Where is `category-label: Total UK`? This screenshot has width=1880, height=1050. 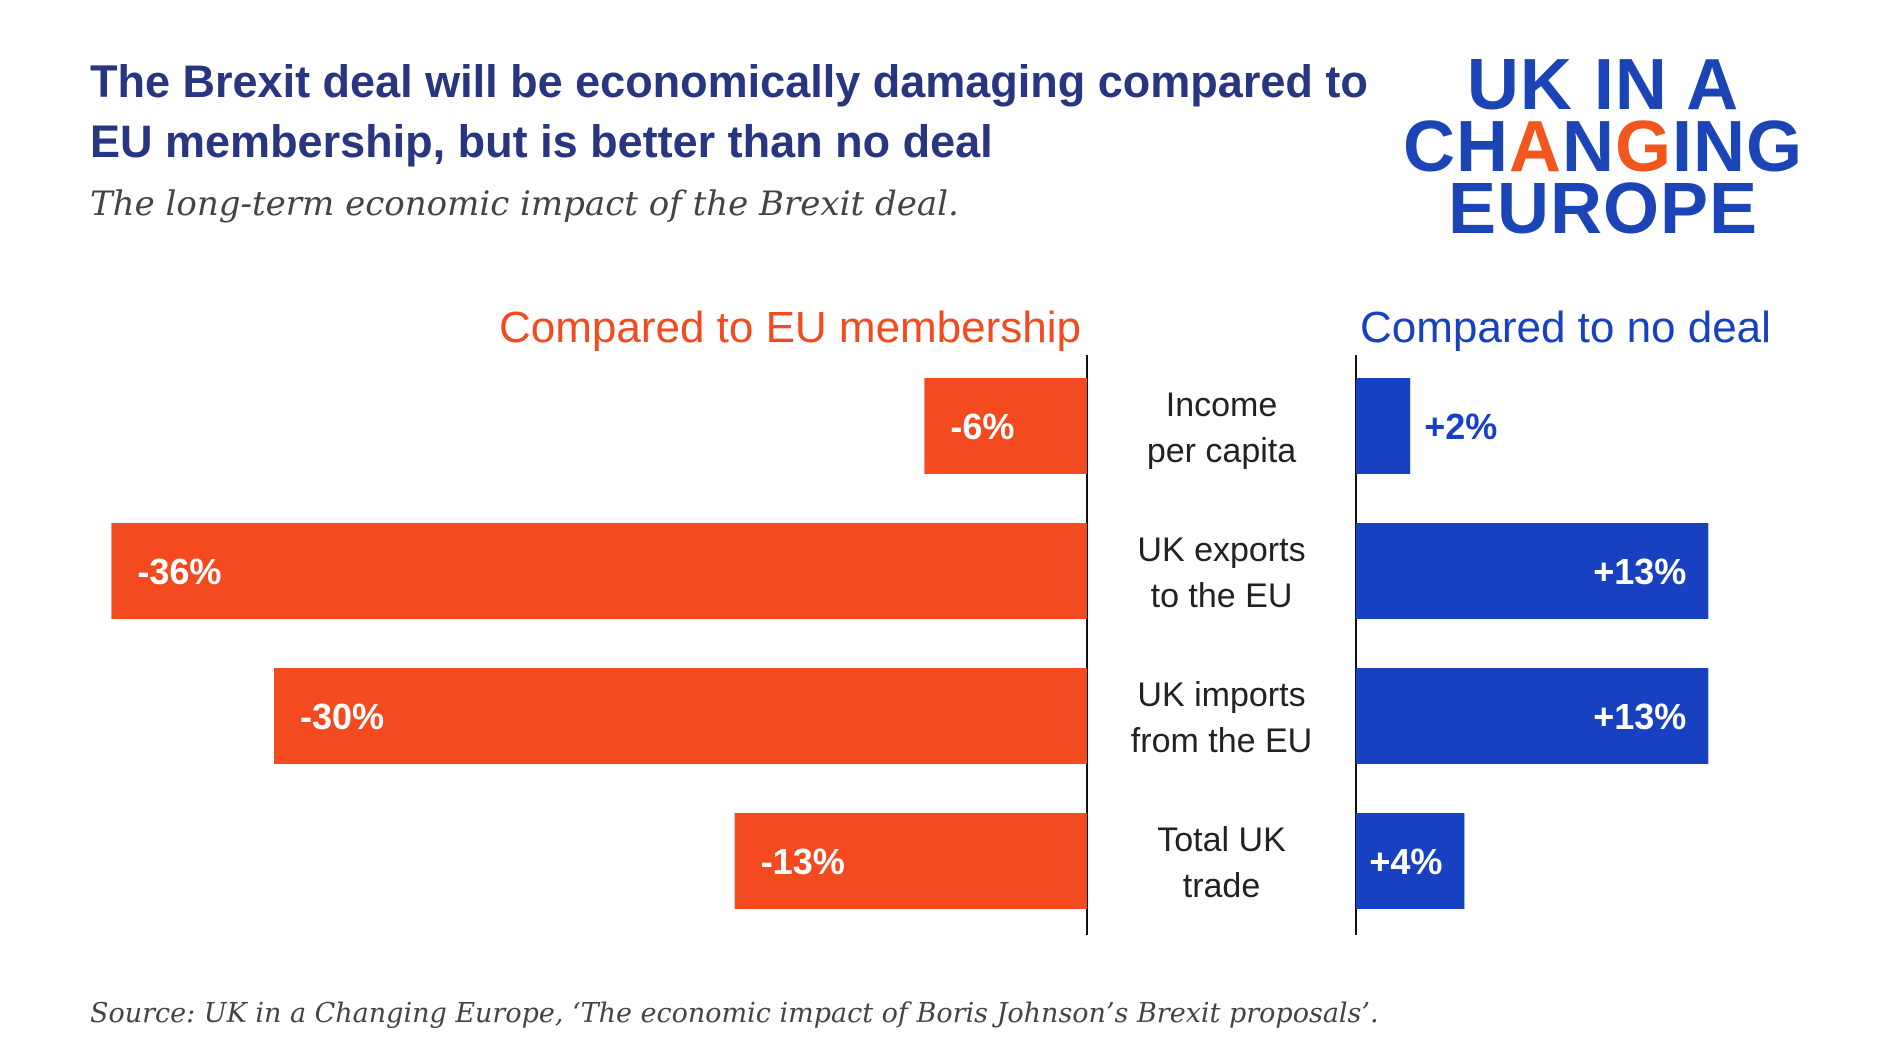 category-label: Total UK is located at coordinates (1221, 840).